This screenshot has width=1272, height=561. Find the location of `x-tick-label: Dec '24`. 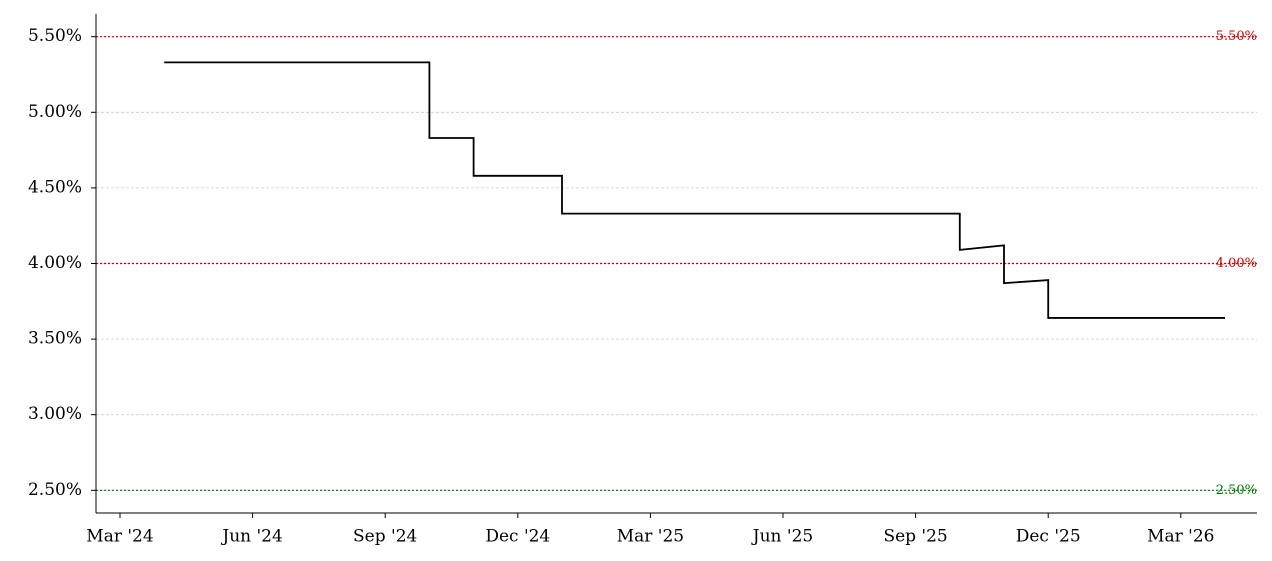

x-tick-label: Dec '24 is located at coordinates (517, 537).